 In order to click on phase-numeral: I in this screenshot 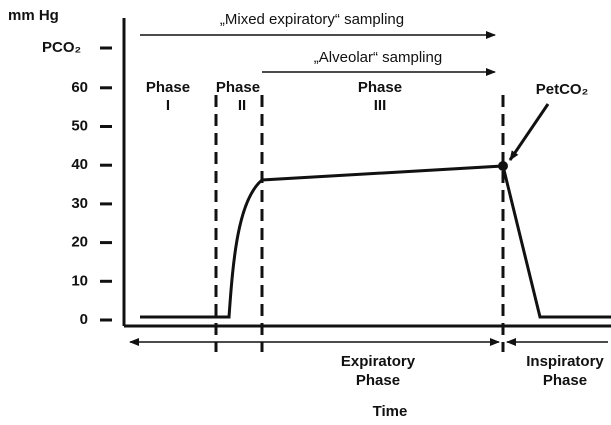, I will do `click(168, 105)`.